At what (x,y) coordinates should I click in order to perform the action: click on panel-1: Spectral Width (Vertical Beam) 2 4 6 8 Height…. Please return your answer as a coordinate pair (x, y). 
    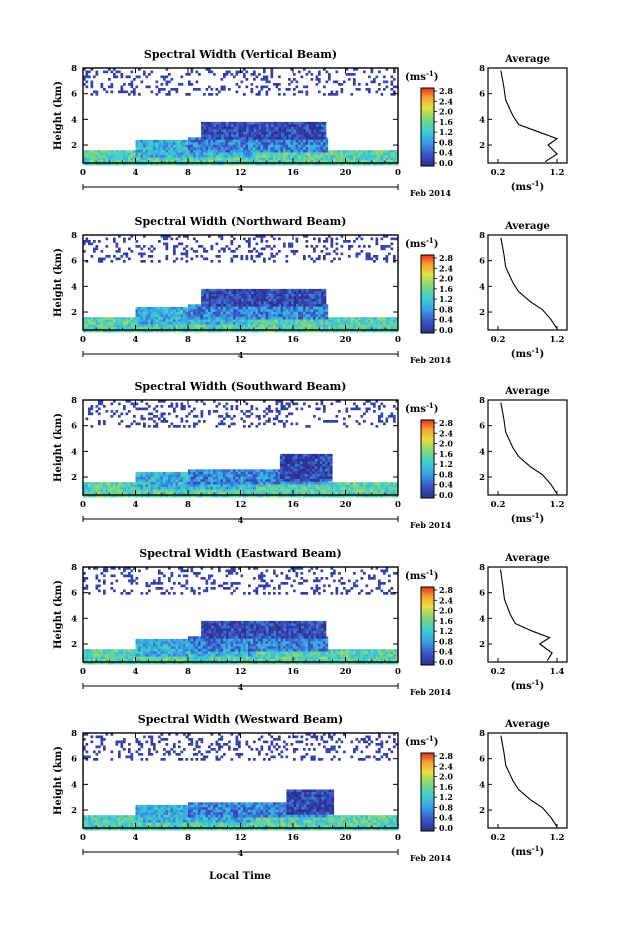
    Looking at the image, I should click on (310, 123).